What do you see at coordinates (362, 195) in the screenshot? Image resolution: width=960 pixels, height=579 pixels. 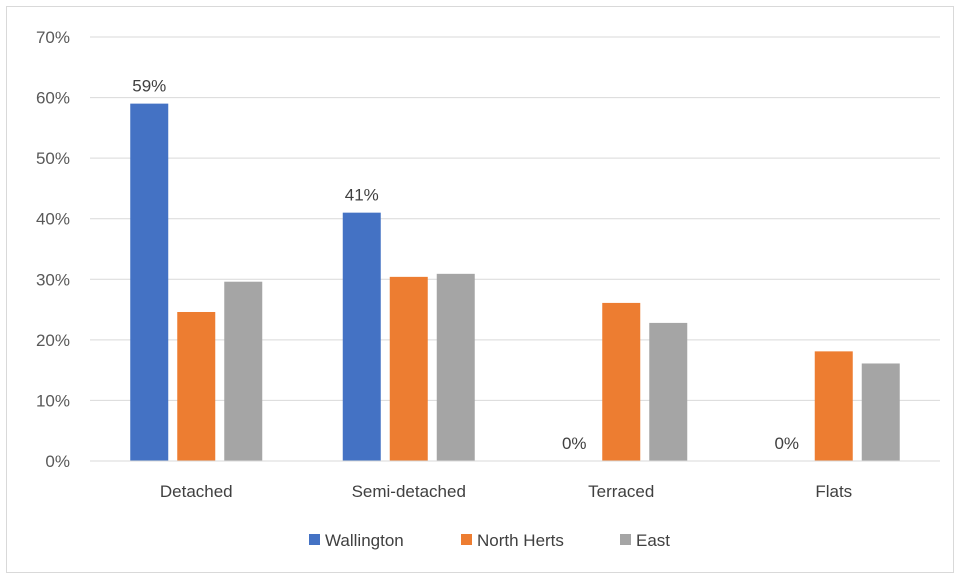 I see `data-label: 41%` at bounding box center [362, 195].